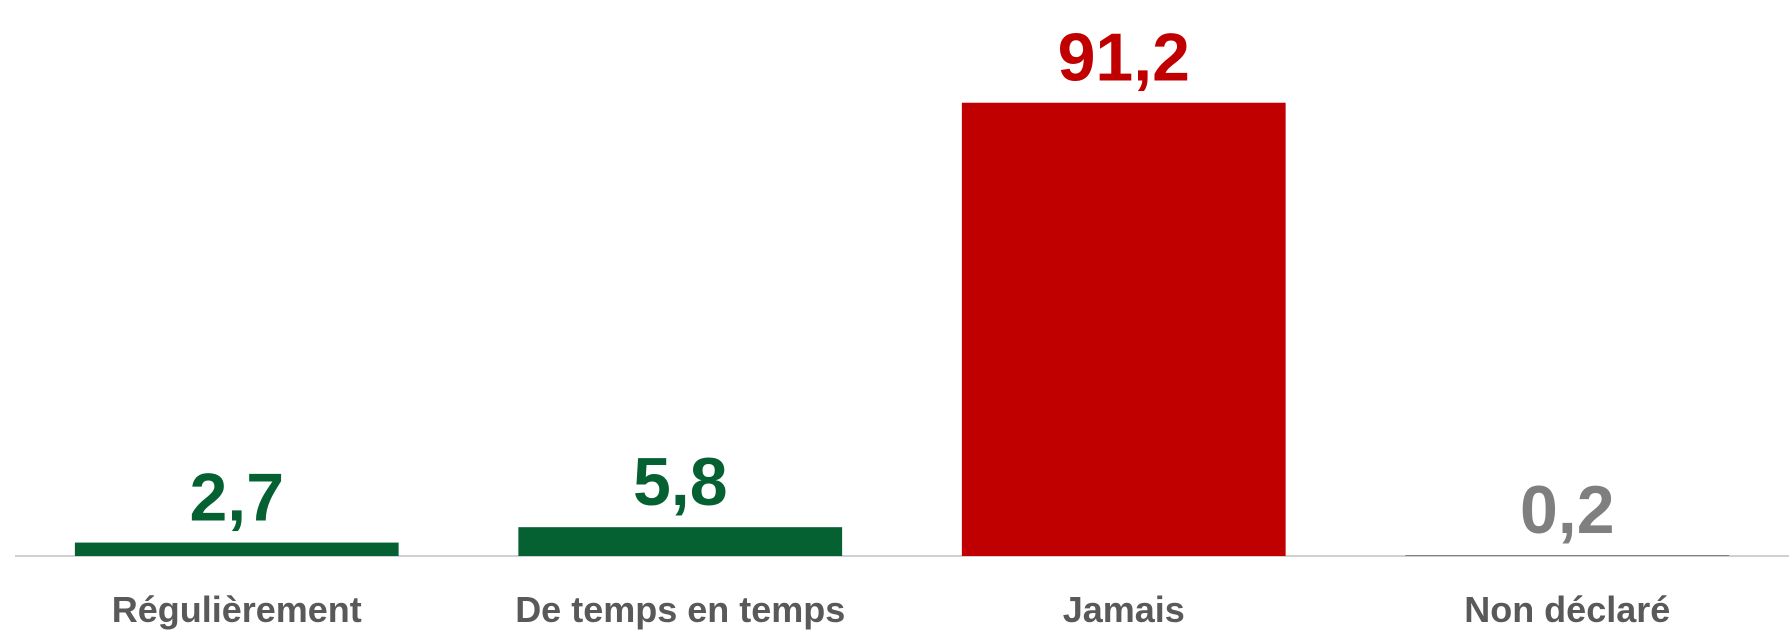 The image size is (1789, 632). I want to click on x-tick-label: Non déclaré, so click(1567, 609).